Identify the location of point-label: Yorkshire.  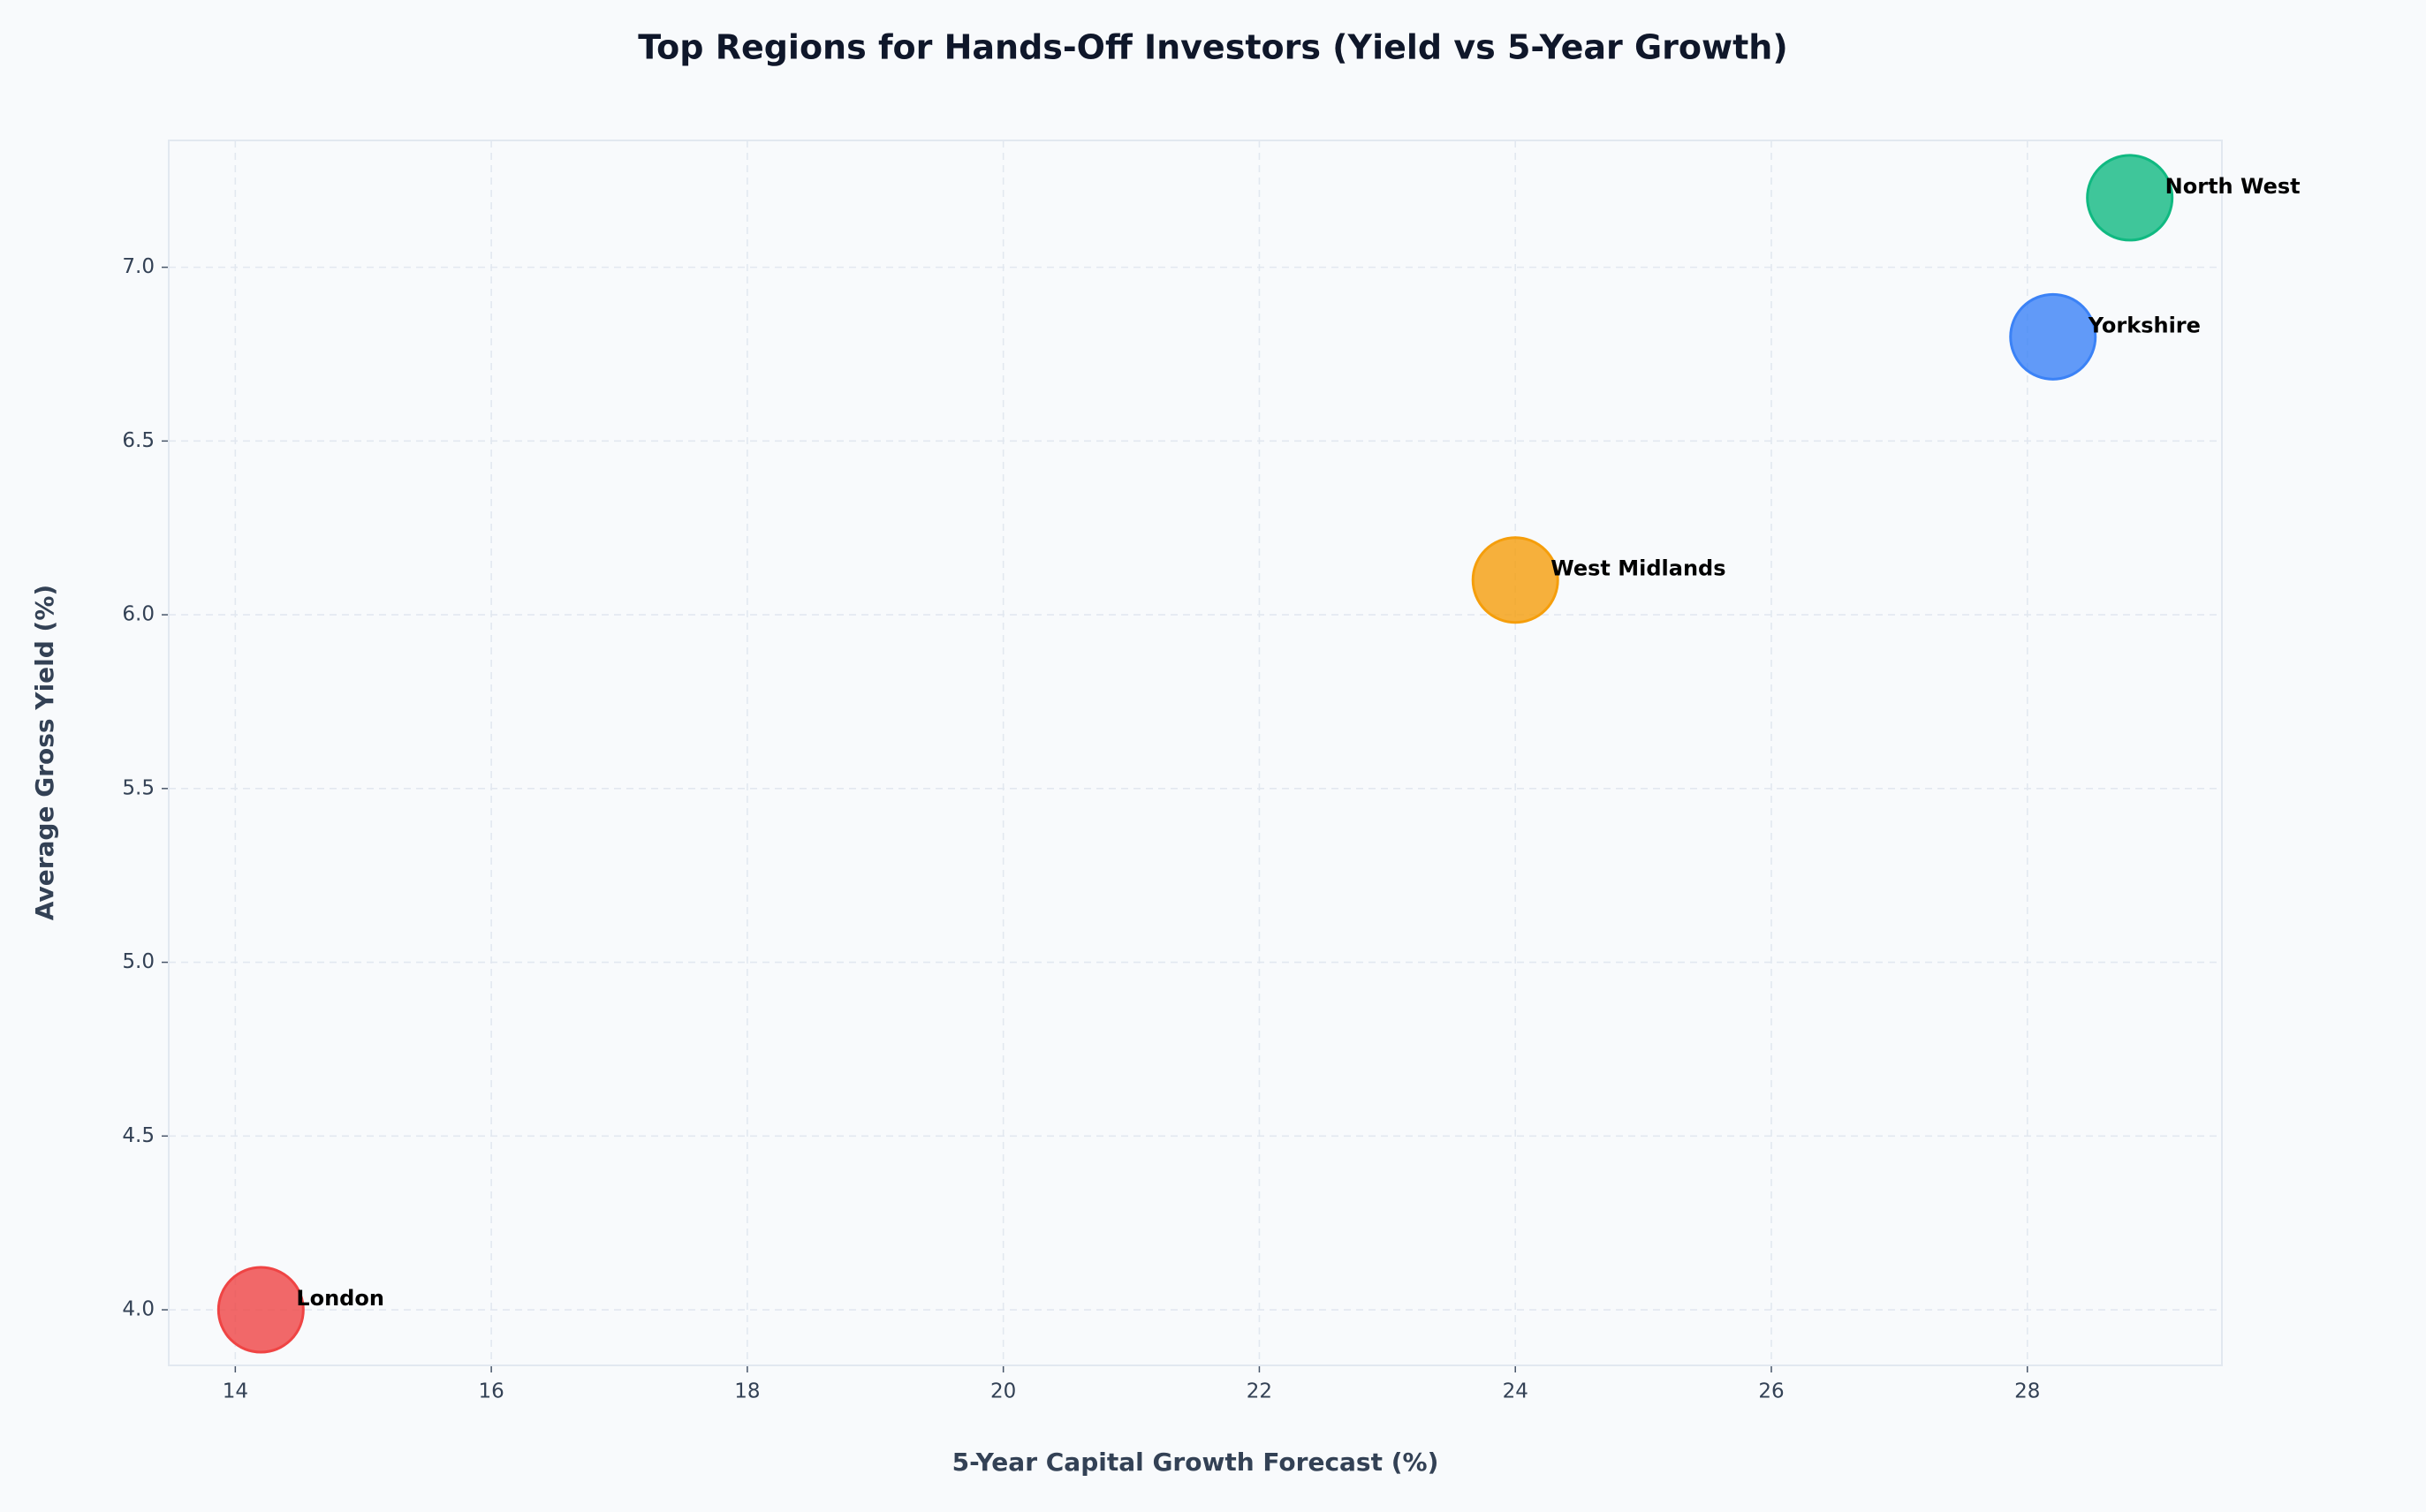
(2145, 325).